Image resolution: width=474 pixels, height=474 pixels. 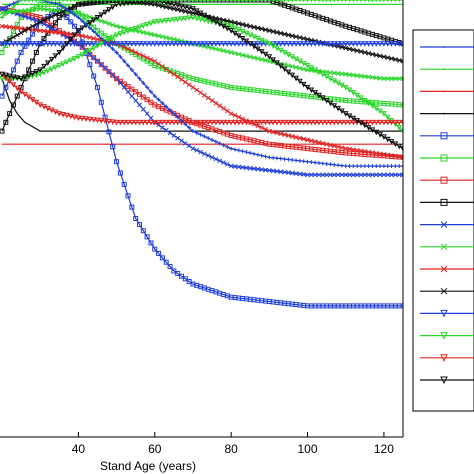 I want to click on legend, so click(x=443, y=220).